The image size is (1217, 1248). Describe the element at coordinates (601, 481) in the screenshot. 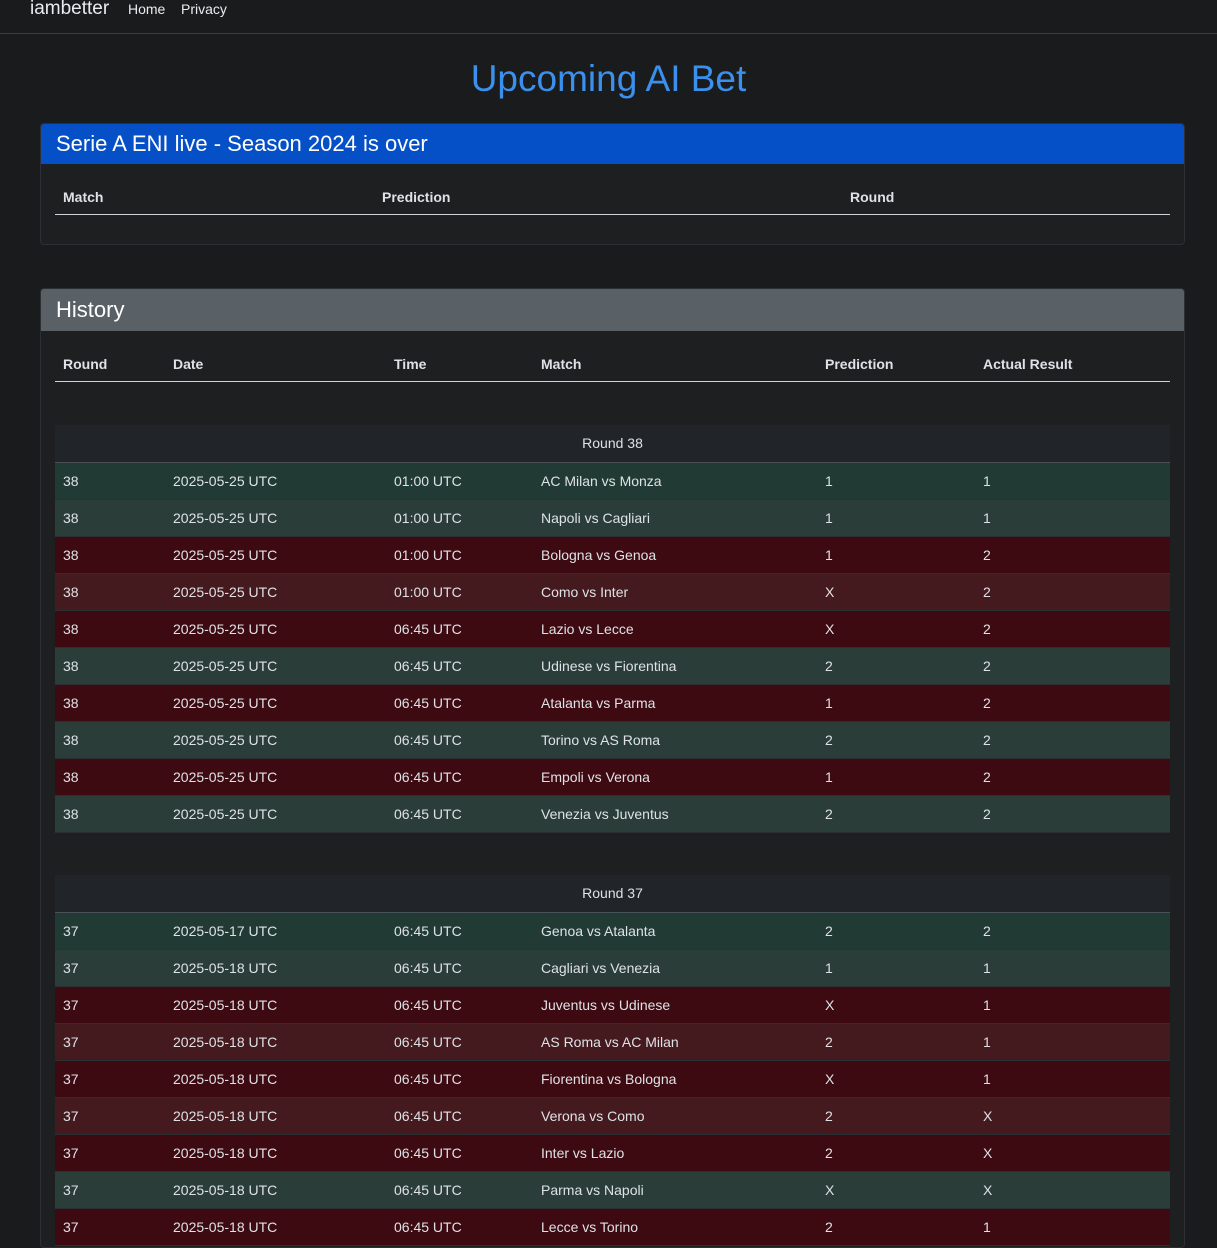

I see `cell-match: AC Milan vs Monza` at that location.